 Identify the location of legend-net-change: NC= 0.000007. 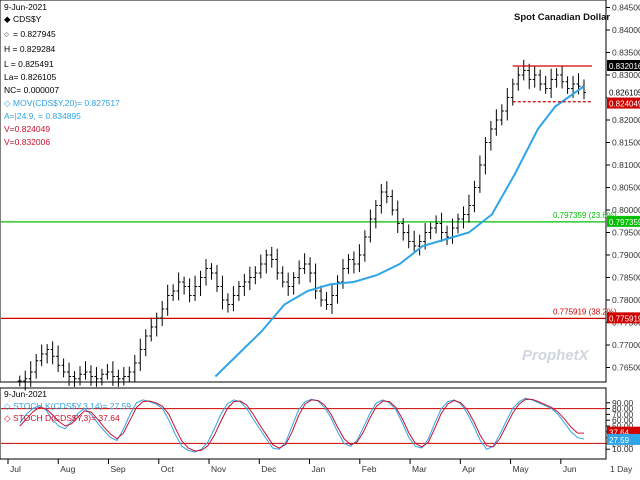
(31, 90).